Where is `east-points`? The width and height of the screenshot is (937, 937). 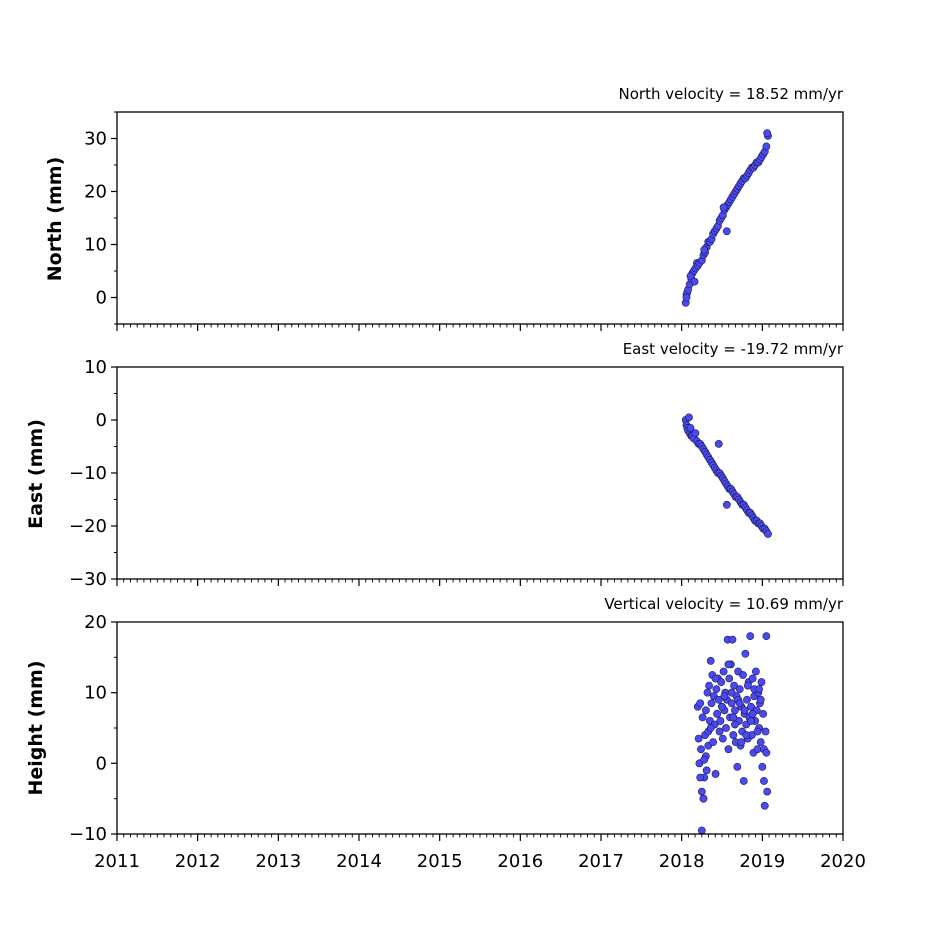 east-points is located at coordinates (726, 475).